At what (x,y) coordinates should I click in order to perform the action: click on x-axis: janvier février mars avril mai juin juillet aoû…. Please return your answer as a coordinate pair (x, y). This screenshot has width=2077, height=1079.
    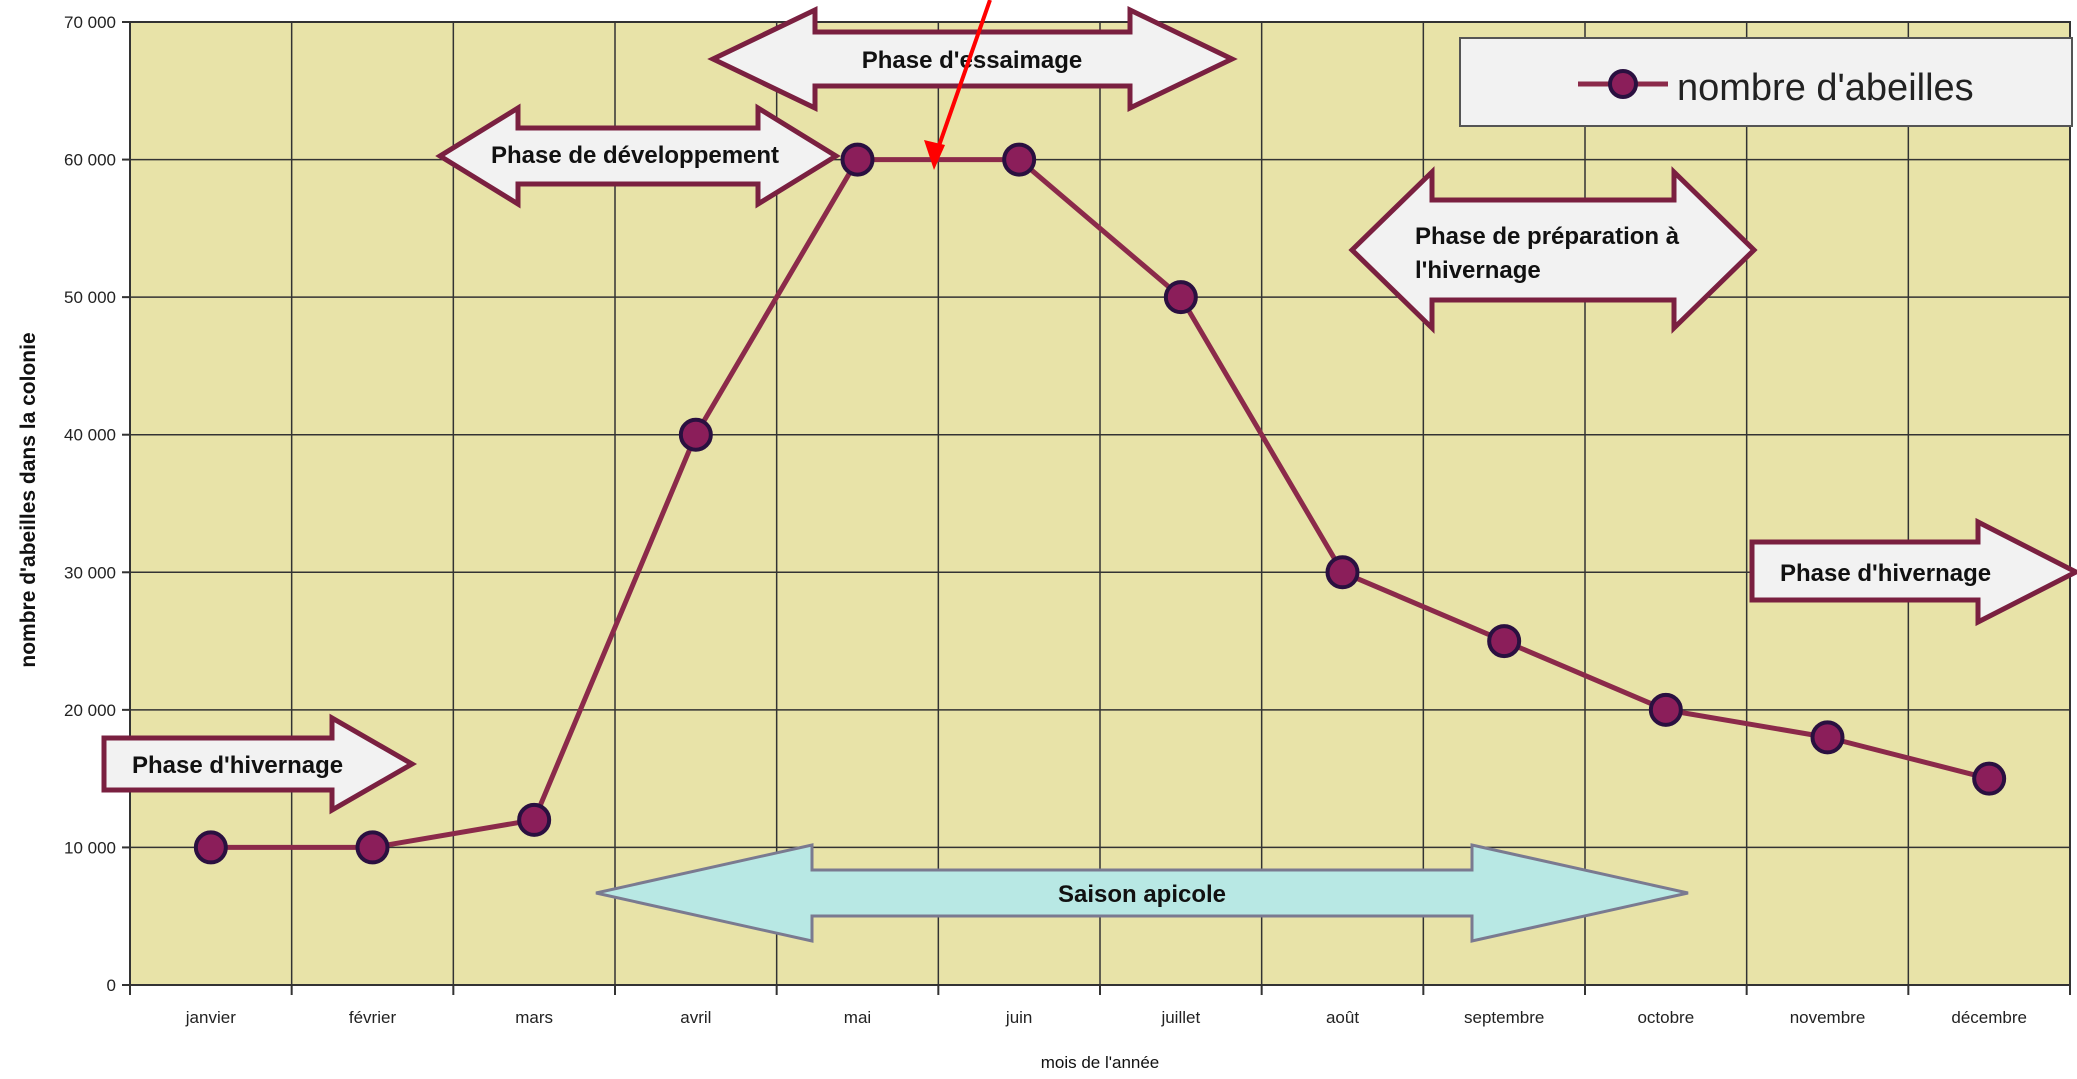
    Looking at the image, I should click on (1100, 1006).